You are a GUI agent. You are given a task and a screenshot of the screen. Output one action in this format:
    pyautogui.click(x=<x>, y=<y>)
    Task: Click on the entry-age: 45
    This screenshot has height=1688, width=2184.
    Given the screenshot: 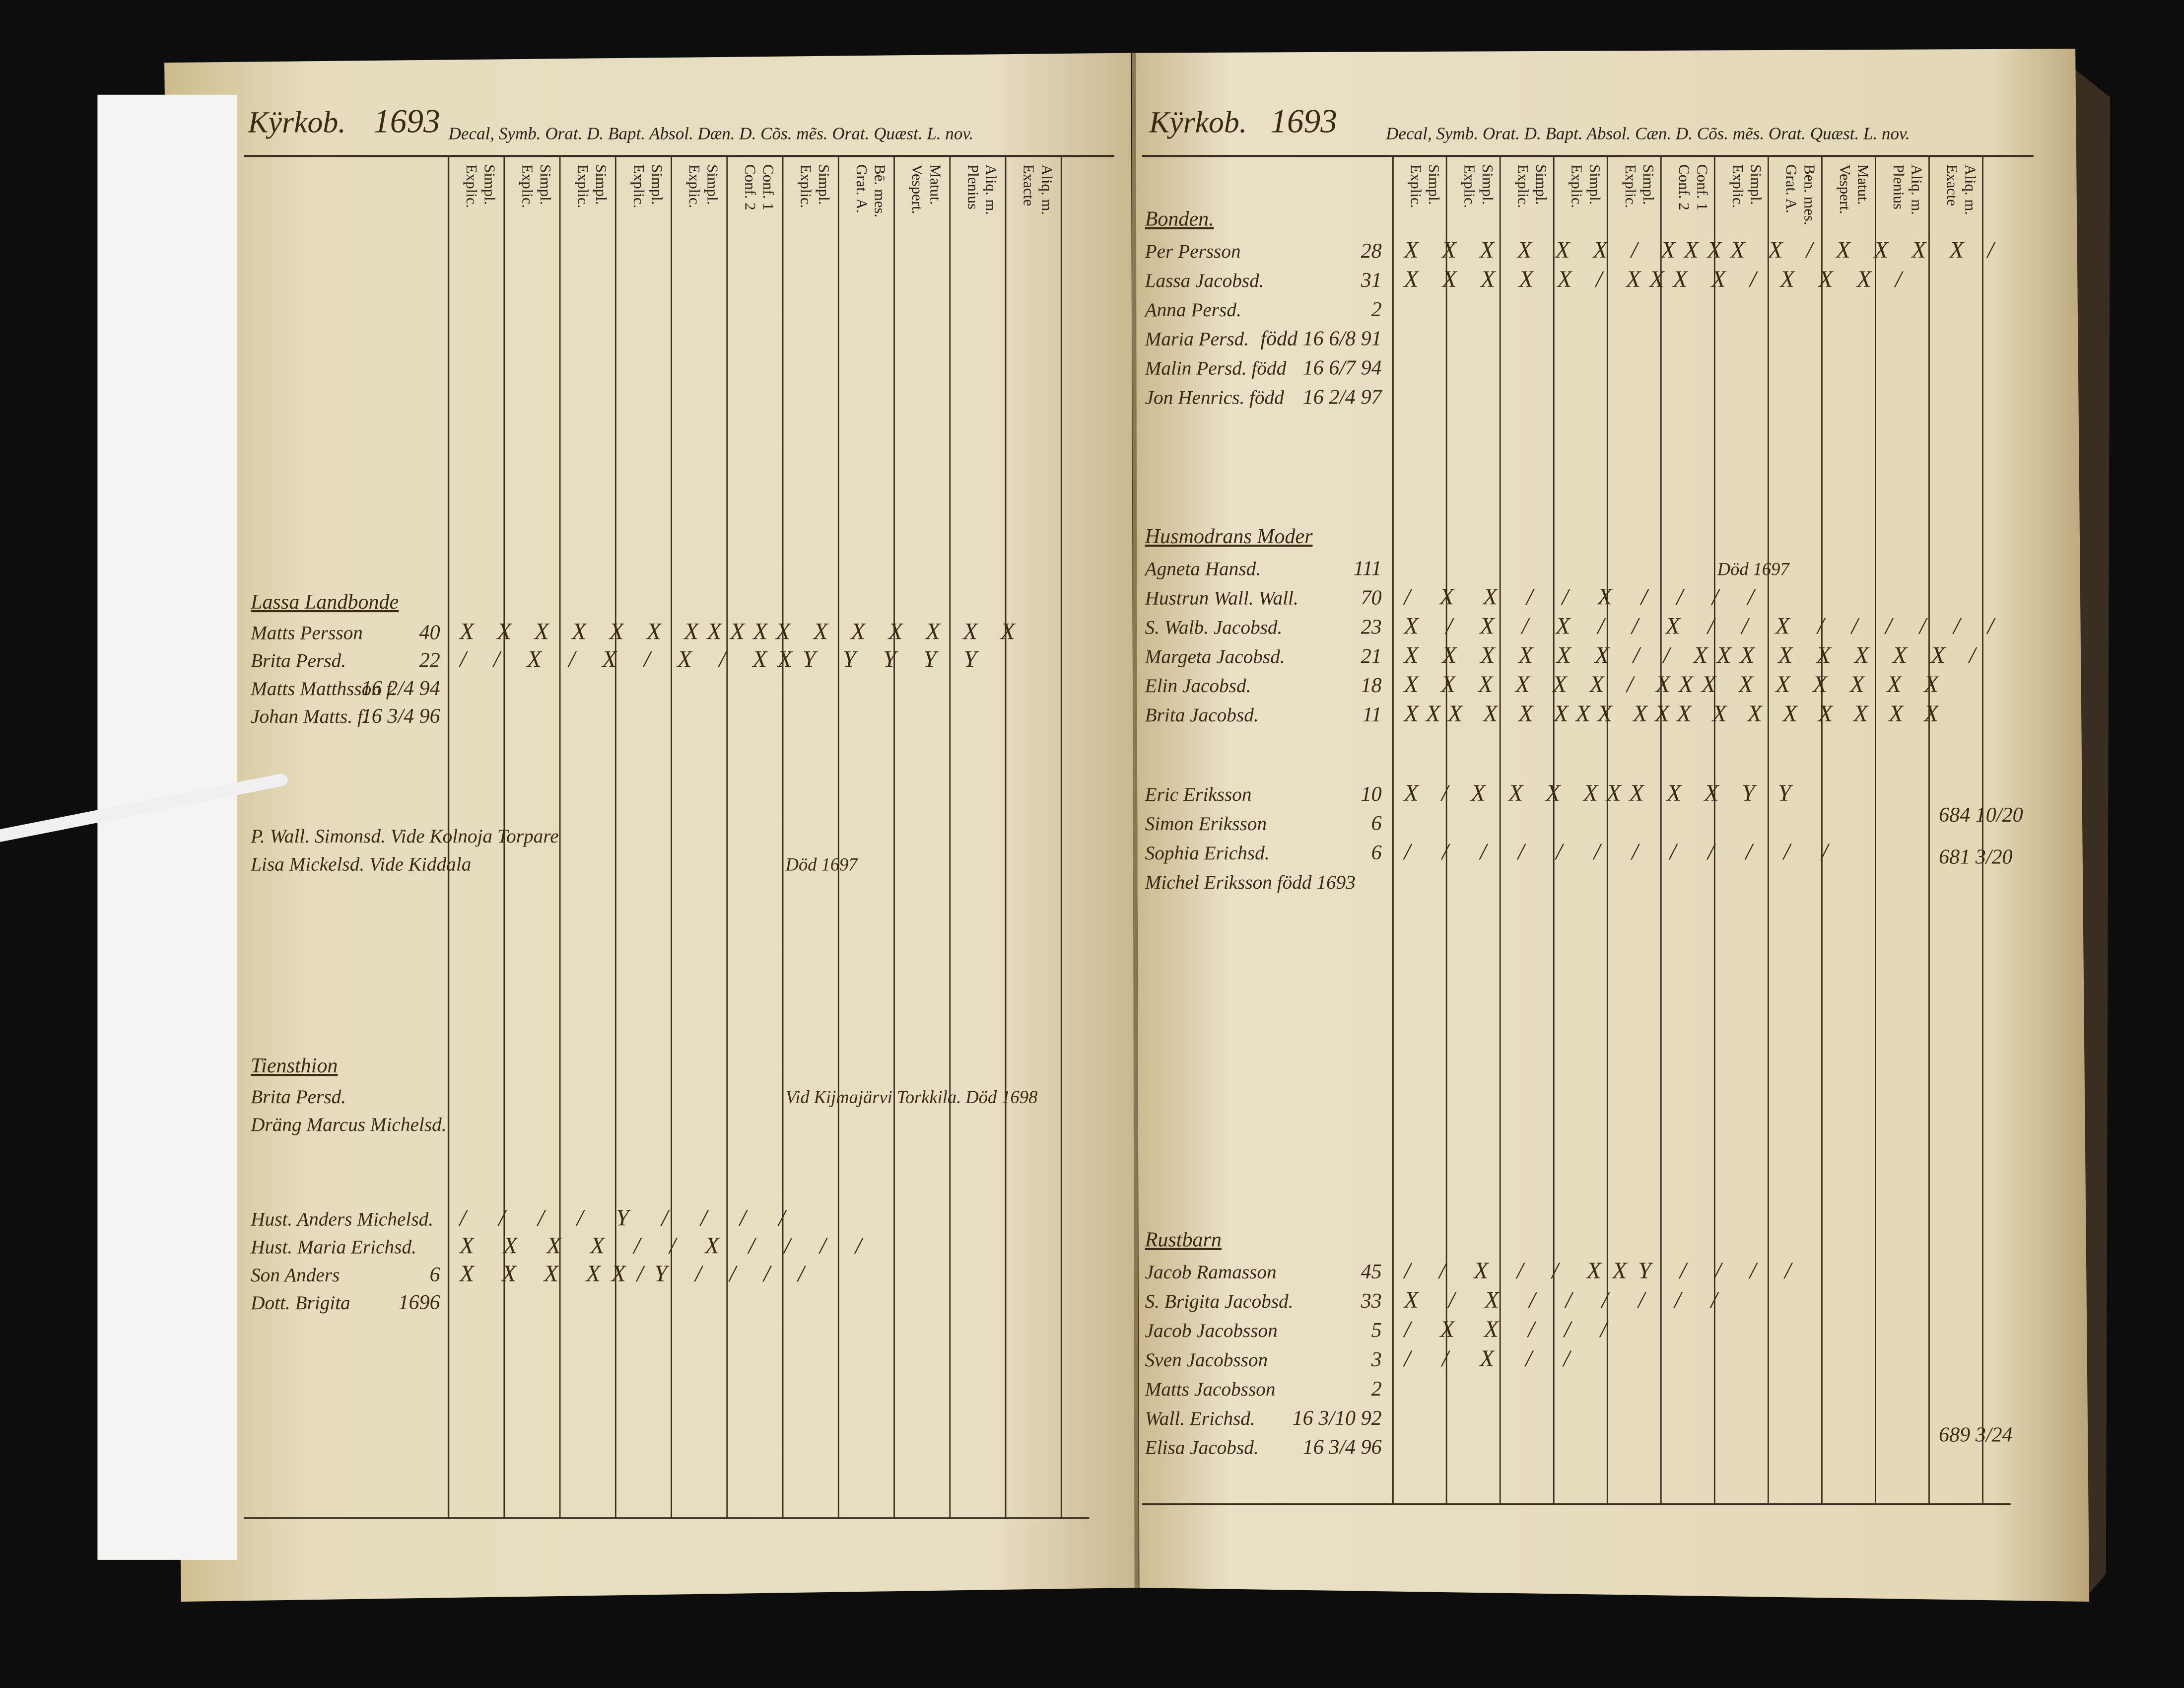 What is the action you would take?
    pyautogui.click(x=1371, y=1272)
    